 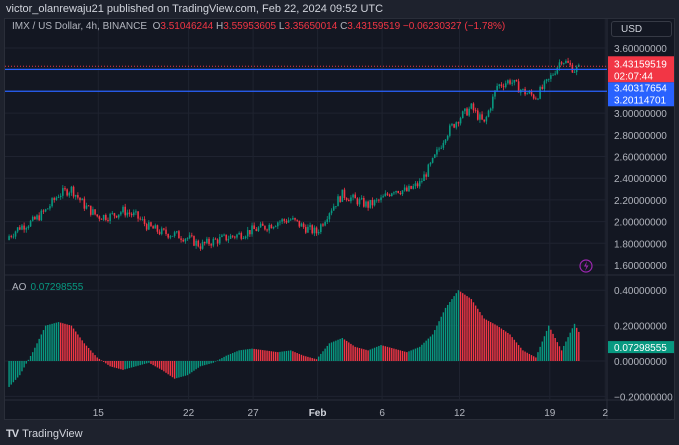 What do you see at coordinates (641, 29) in the screenshot?
I see `currency-button: USD` at bounding box center [641, 29].